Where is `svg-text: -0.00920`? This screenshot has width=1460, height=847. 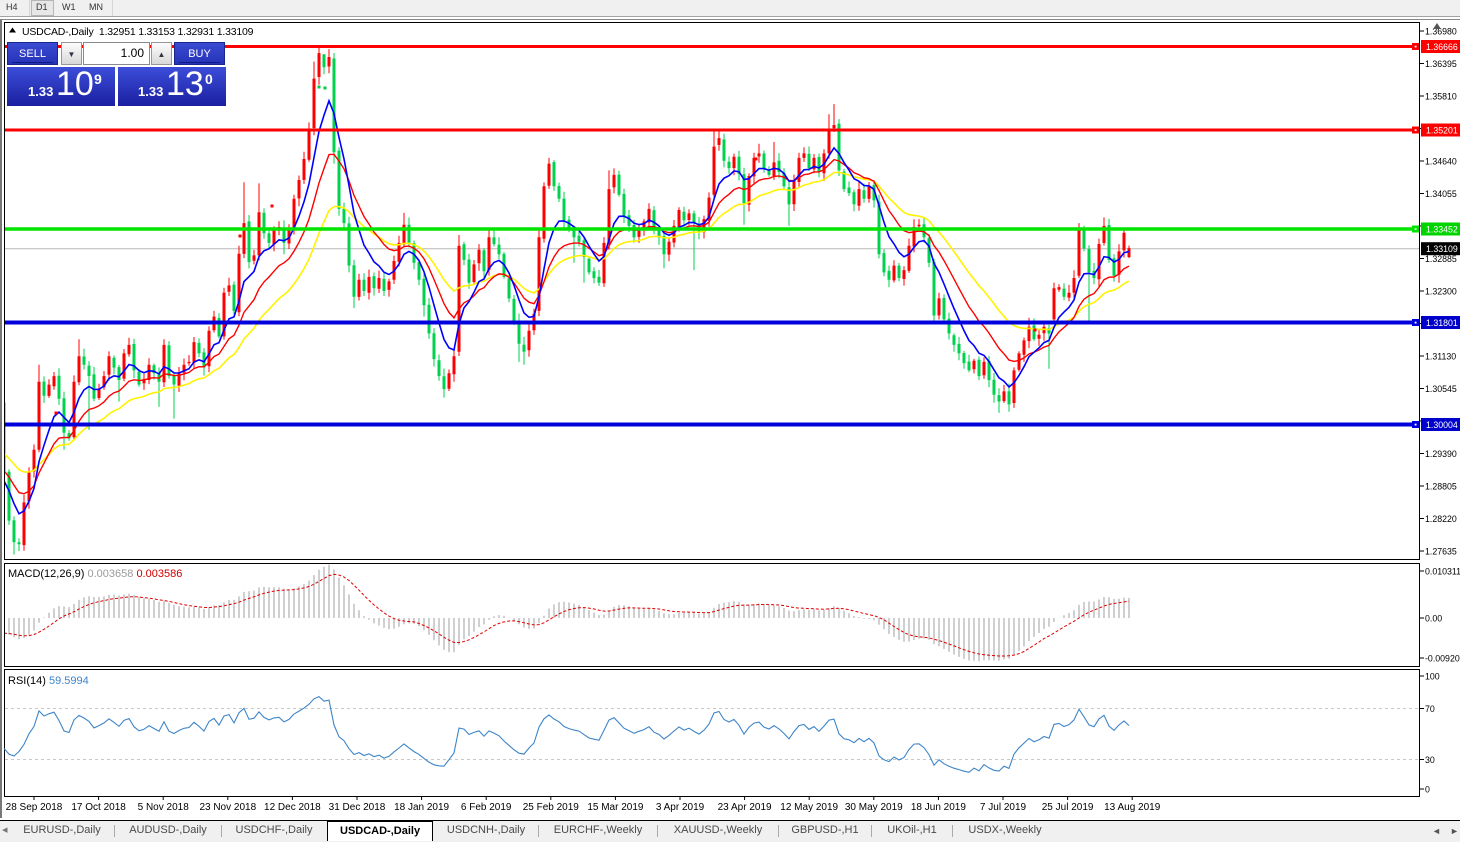 svg-text: -0.00920 is located at coordinates (1442, 658).